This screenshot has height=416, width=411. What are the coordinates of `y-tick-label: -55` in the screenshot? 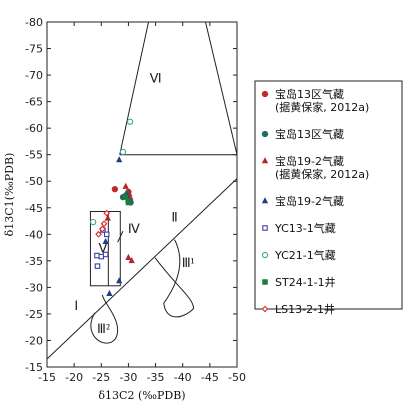 It's located at (34, 155).